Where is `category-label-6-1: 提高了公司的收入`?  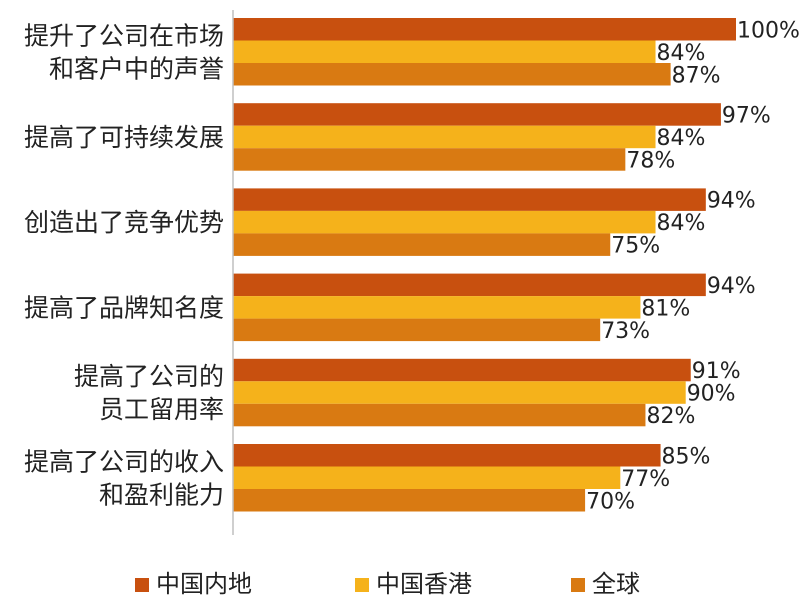 category-label-6-1: 提高了公司的收入 is located at coordinates (124, 461).